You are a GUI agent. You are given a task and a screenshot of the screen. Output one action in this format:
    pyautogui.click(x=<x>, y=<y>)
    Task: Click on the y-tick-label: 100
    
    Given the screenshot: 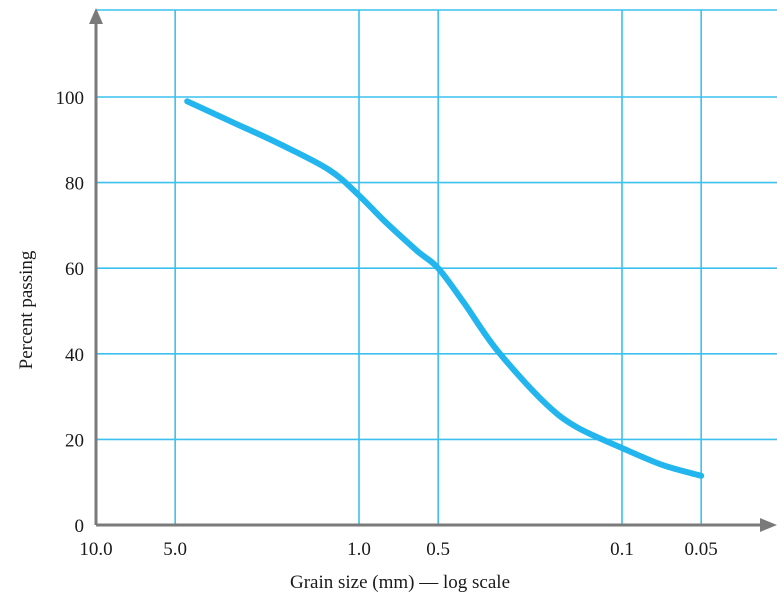 What is the action you would take?
    pyautogui.click(x=70, y=98)
    